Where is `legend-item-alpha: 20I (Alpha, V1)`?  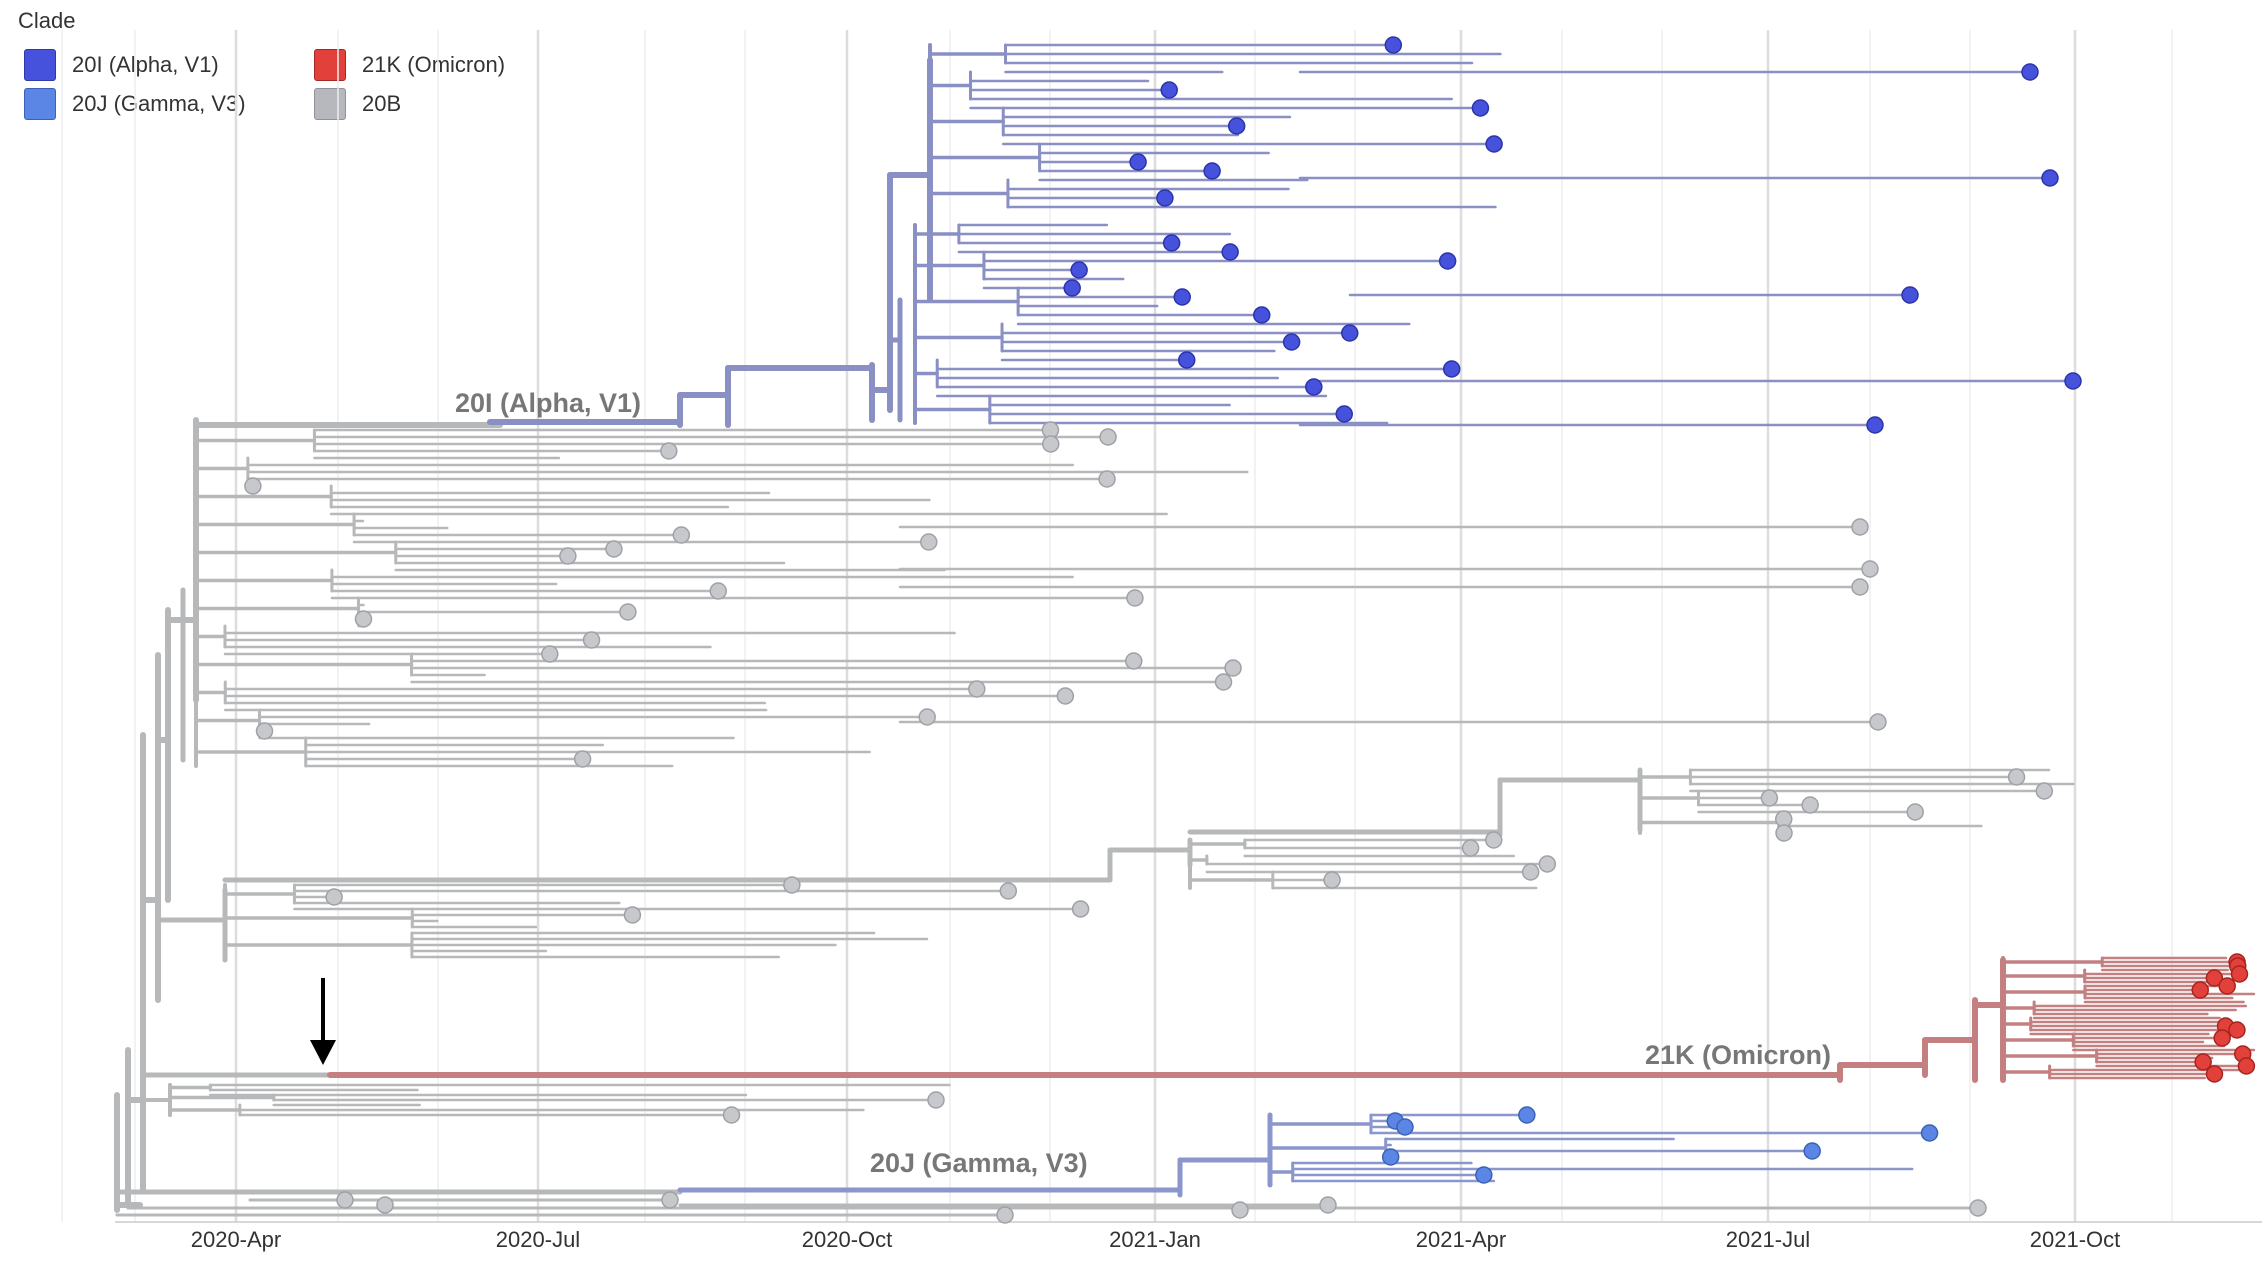 legend-item-alpha: 20I (Alpha, V1) is located at coordinates (121, 65).